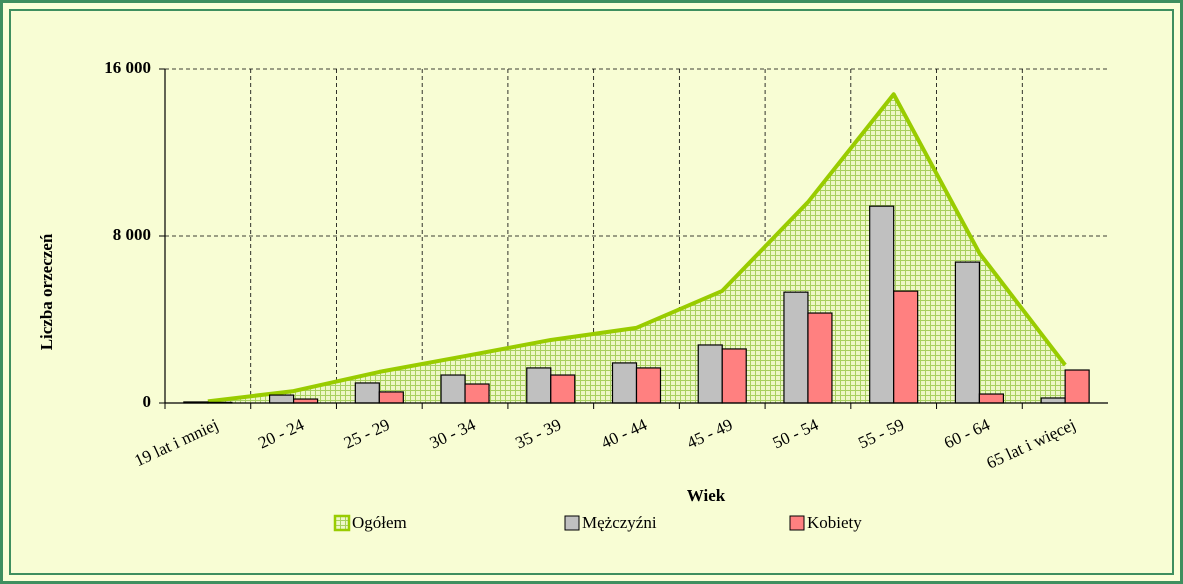  What do you see at coordinates (379, 522) in the screenshot?
I see `legend-label: Ogółem` at bounding box center [379, 522].